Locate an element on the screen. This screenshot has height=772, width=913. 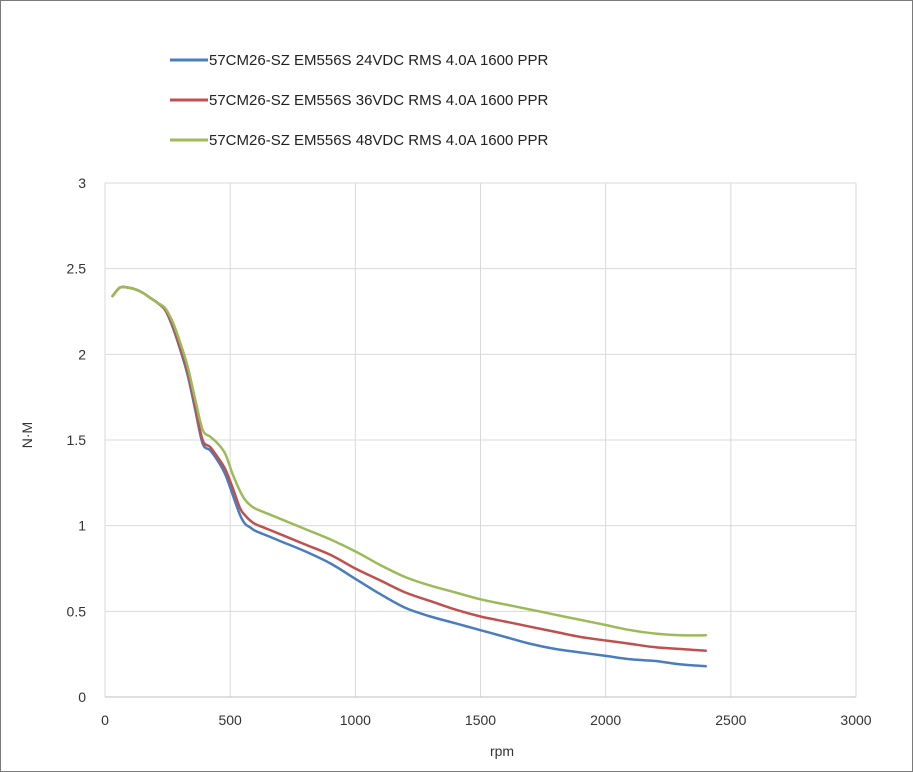
x-tick-label: 2000 is located at coordinates (605, 720).